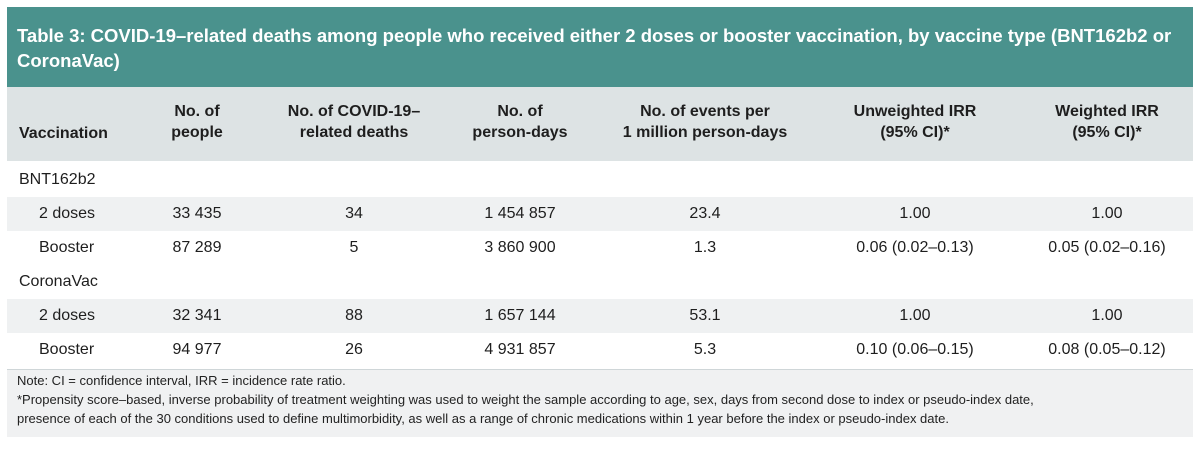 The height and width of the screenshot is (451, 1200). What do you see at coordinates (915, 247) in the screenshot?
I see `cell-unweighted-irr: 0.06 (0.02–0.13)` at bounding box center [915, 247].